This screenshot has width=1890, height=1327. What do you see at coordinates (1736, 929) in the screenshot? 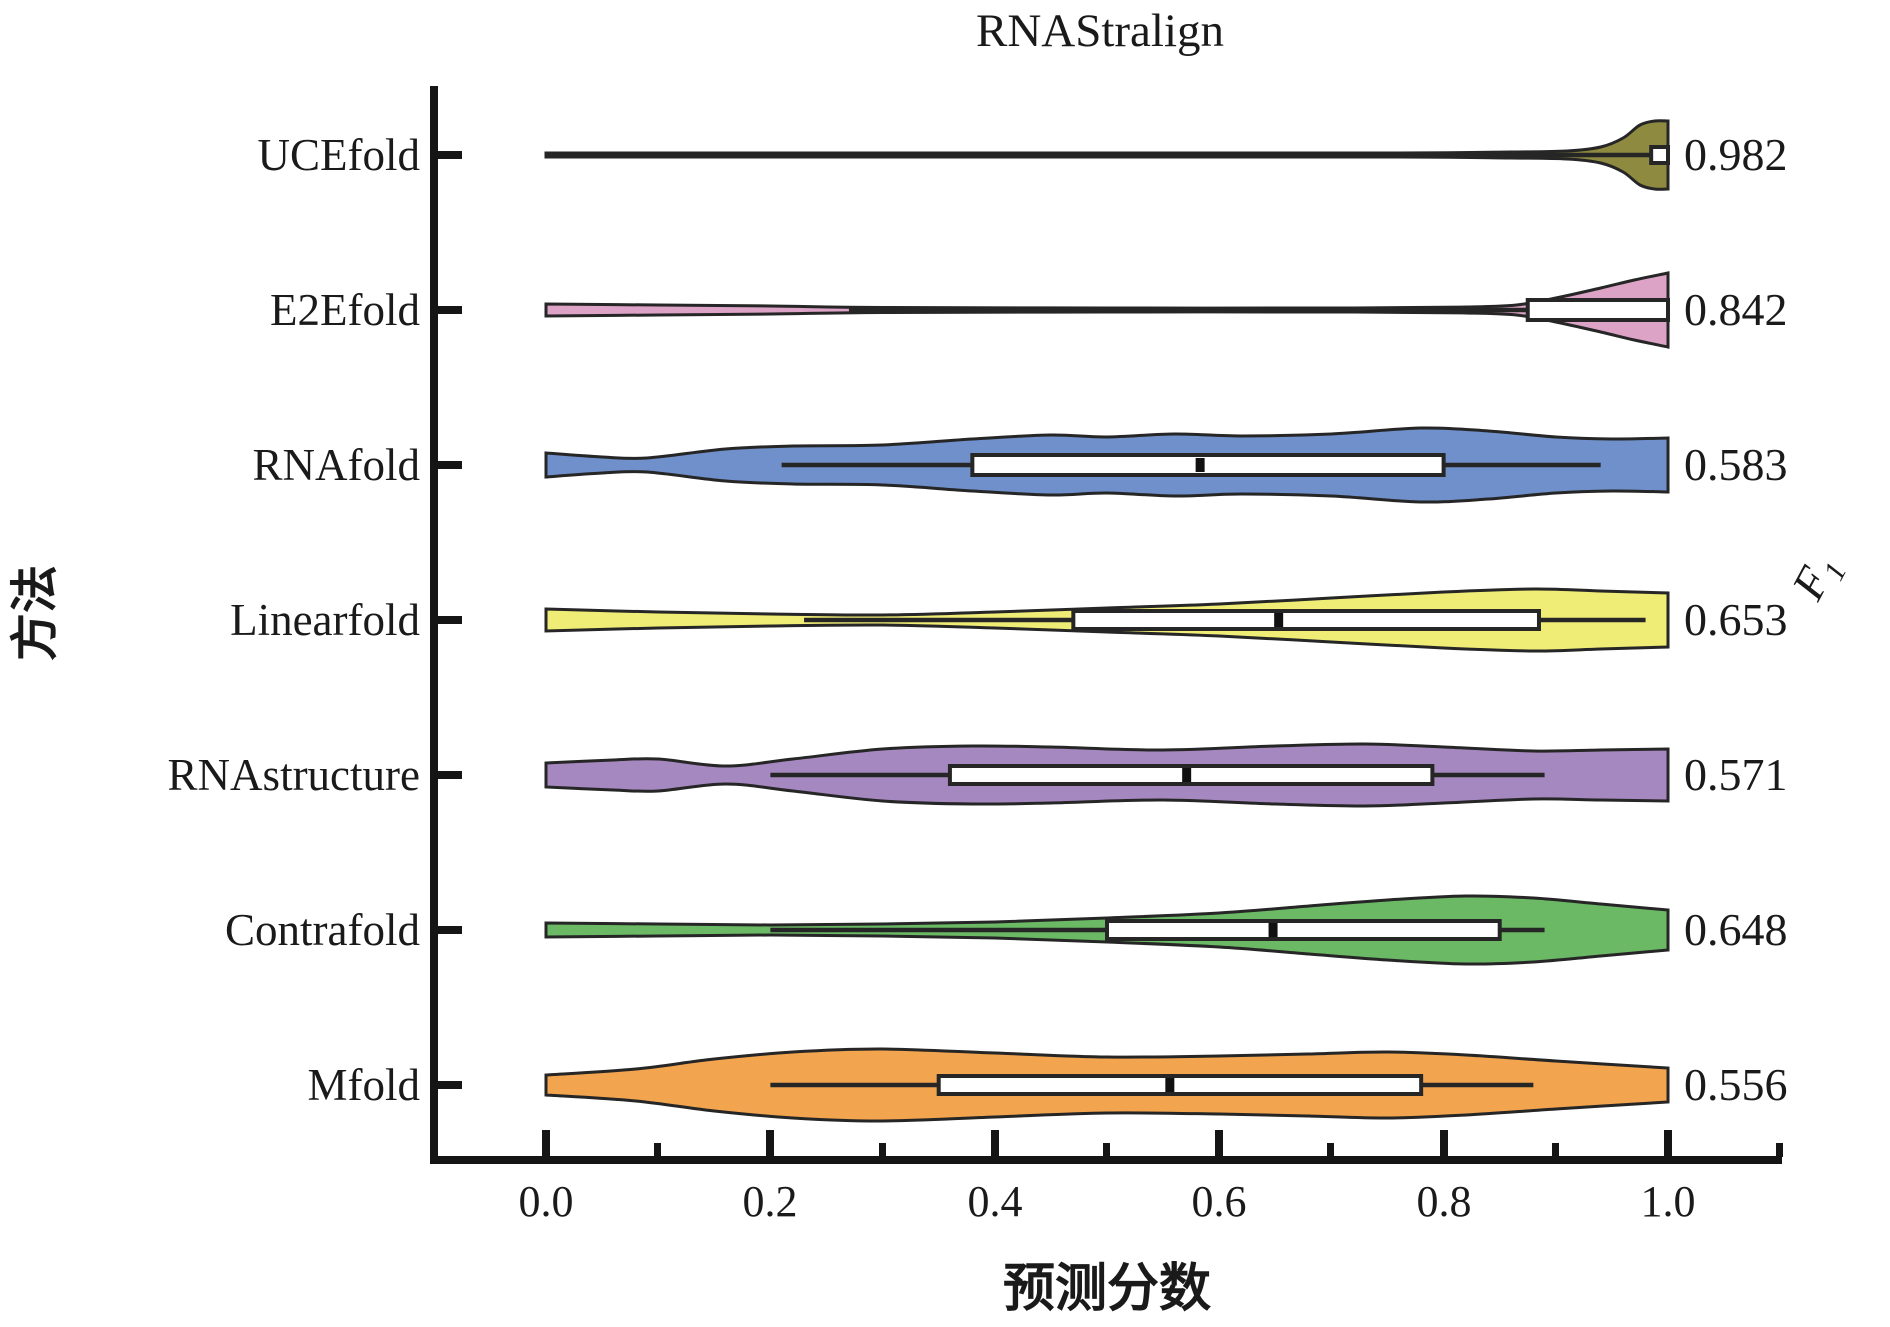
I see `mean-value-contrafold: 0.648` at bounding box center [1736, 929].